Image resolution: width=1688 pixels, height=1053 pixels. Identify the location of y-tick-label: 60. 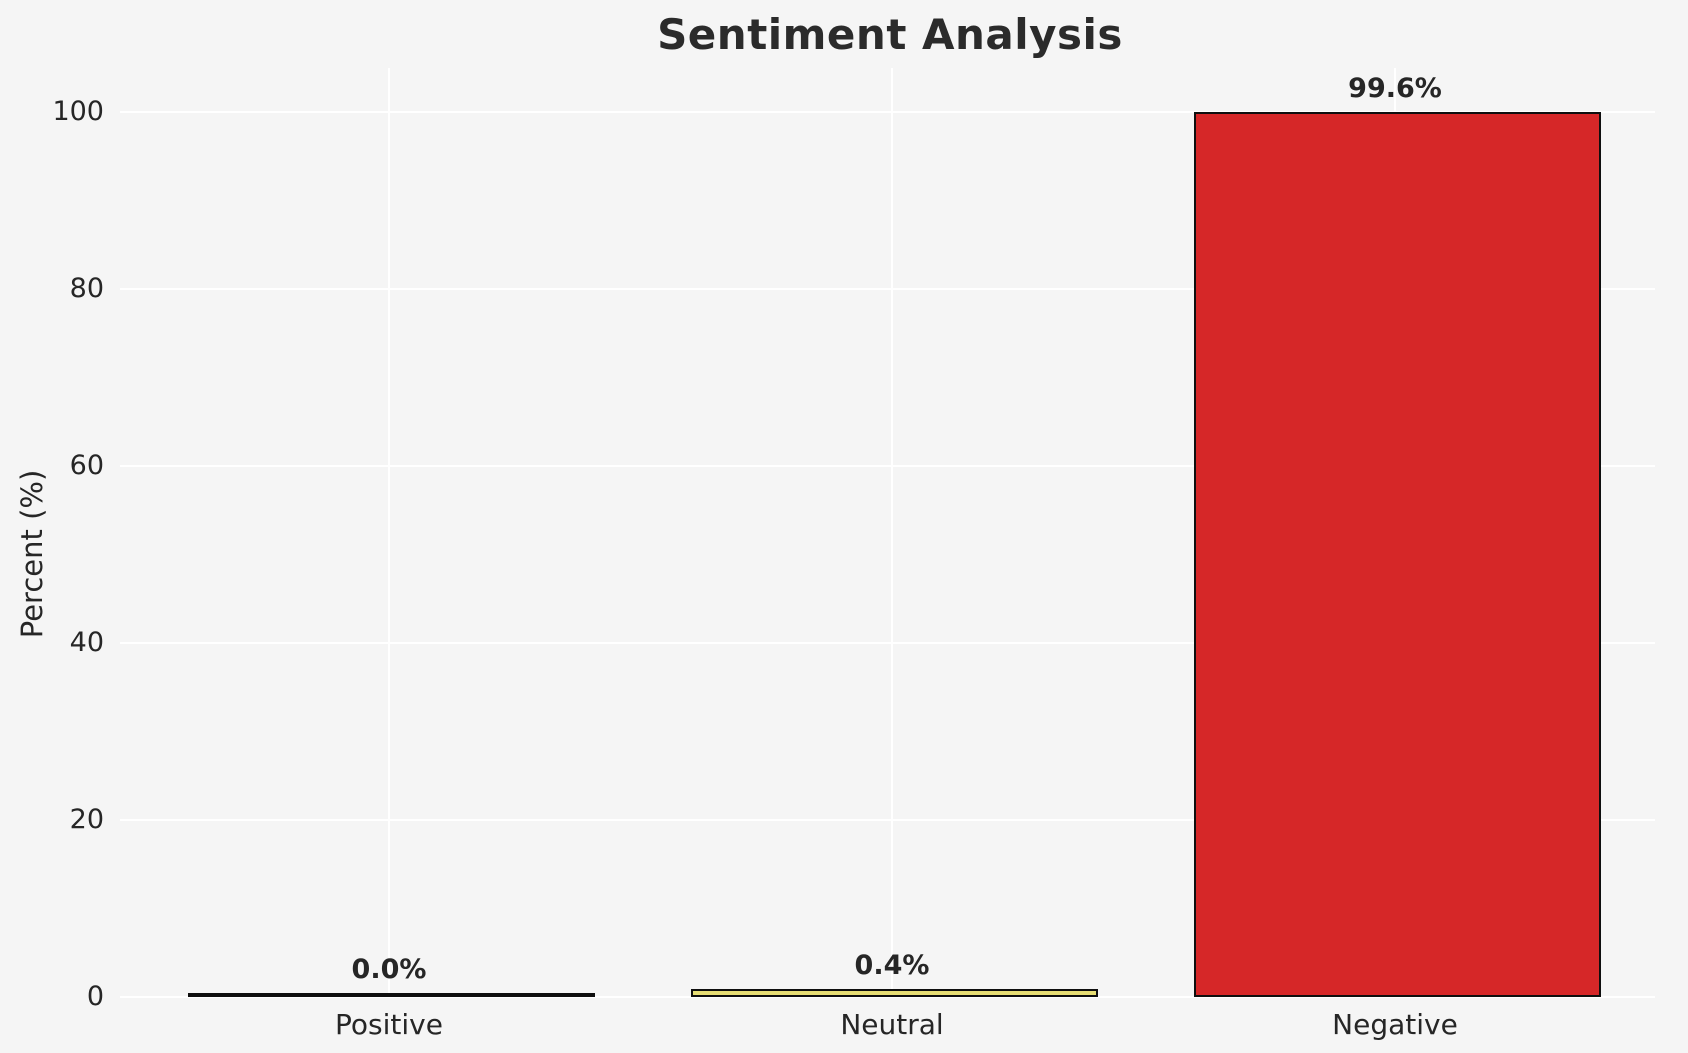
(86, 465).